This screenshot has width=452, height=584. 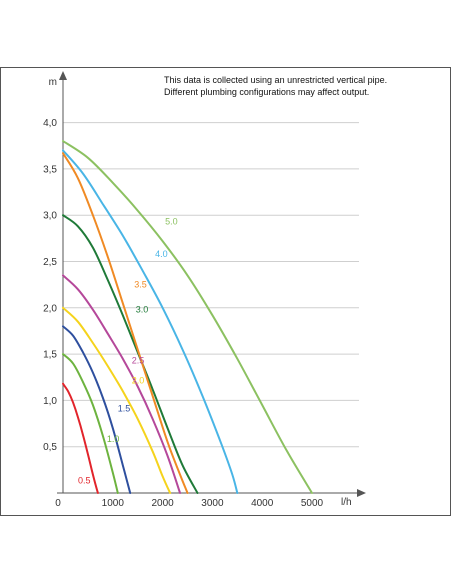 I want to click on series-label-1-5: 1.5, so click(x=124, y=409).